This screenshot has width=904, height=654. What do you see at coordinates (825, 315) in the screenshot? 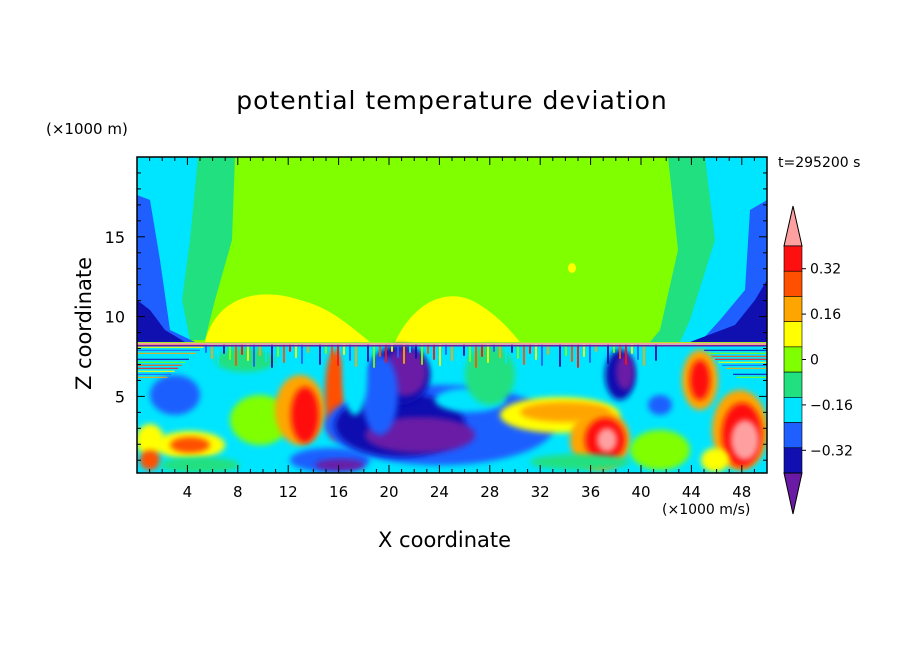
I see `colorbar-label: 0.16` at bounding box center [825, 315].